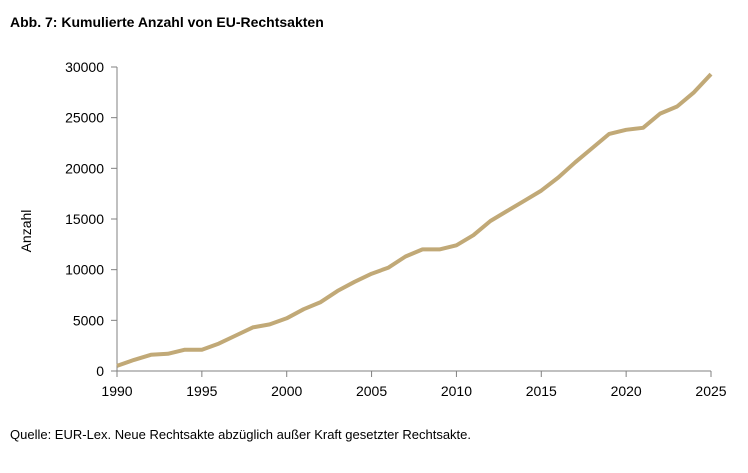 Image resolution: width=748 pixels, height=473 pixels. I want to click on y-axis: 0 5000 10000 15000 20000 25000 30000, so click(91, 219).